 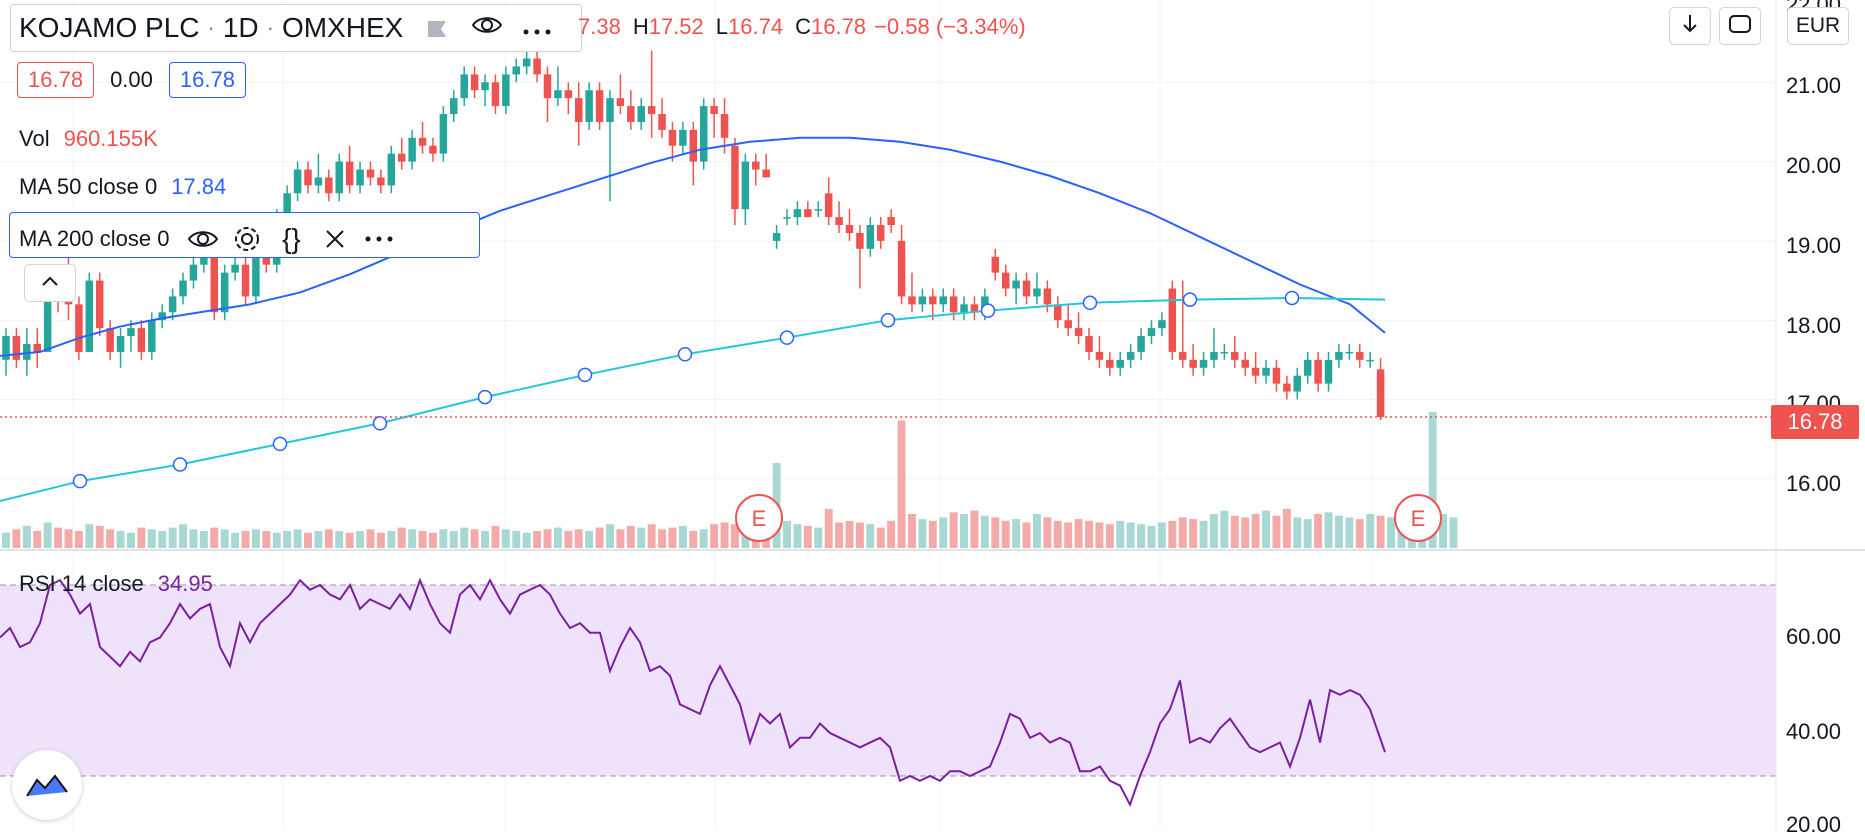 I want to click on chevron-up-icon, so click(x=50, y=283).